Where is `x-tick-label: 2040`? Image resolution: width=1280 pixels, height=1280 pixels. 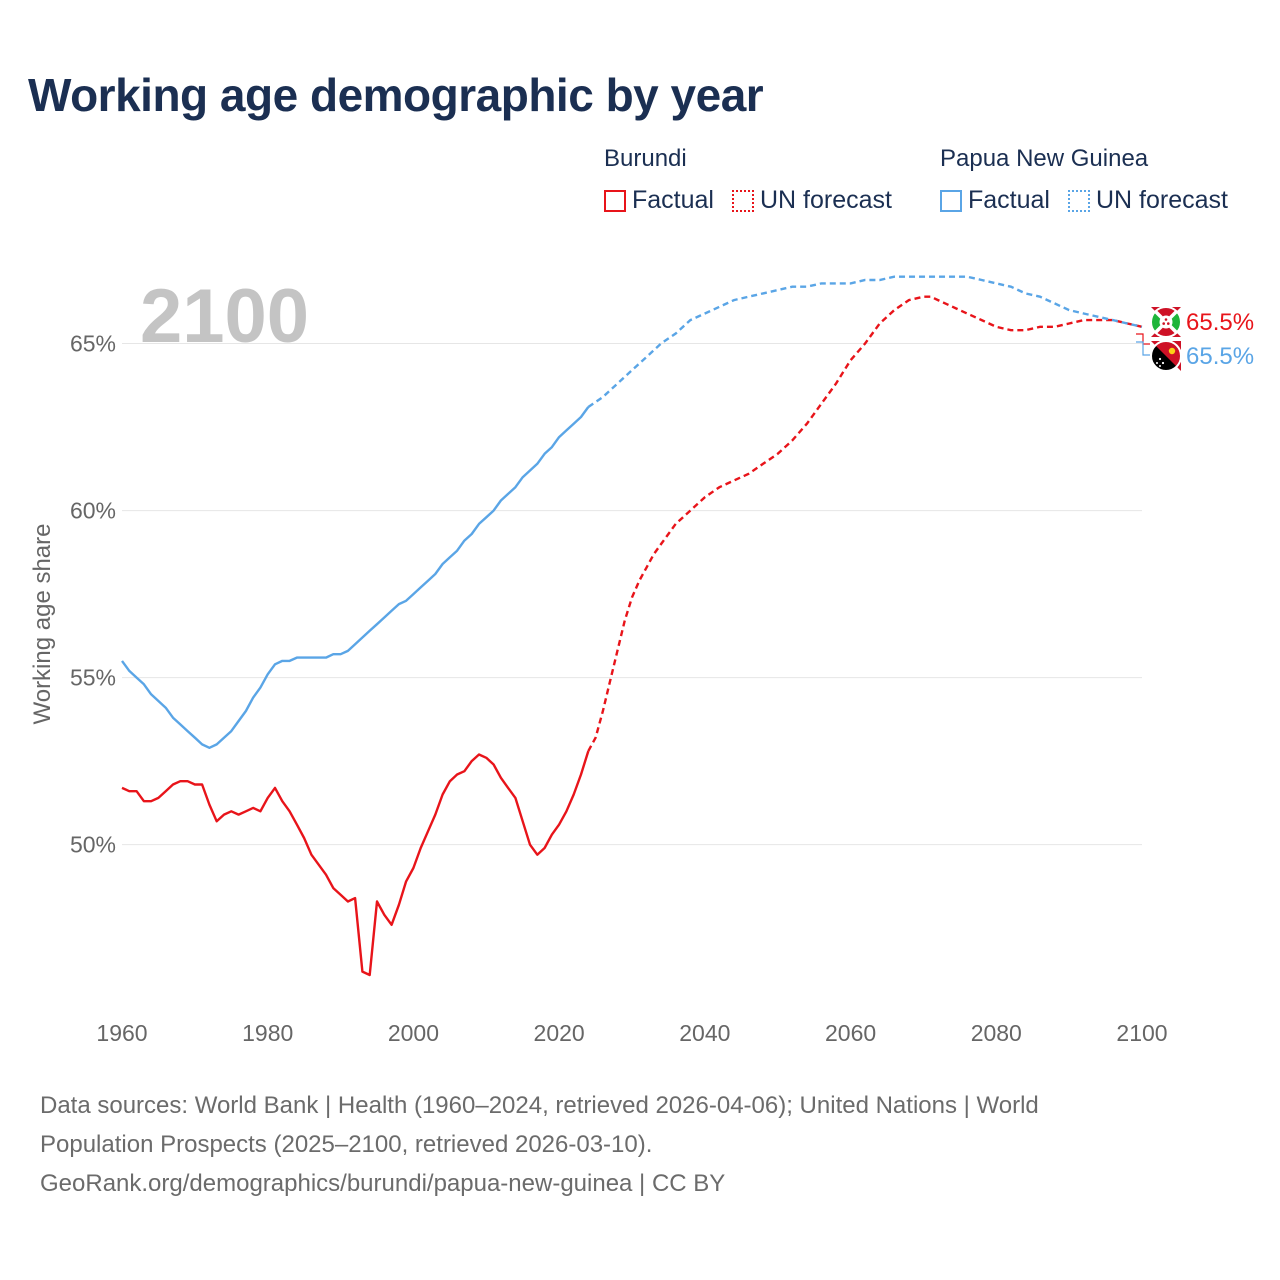 x-tick-label: 2040 is located at coordinates (704, 1033).